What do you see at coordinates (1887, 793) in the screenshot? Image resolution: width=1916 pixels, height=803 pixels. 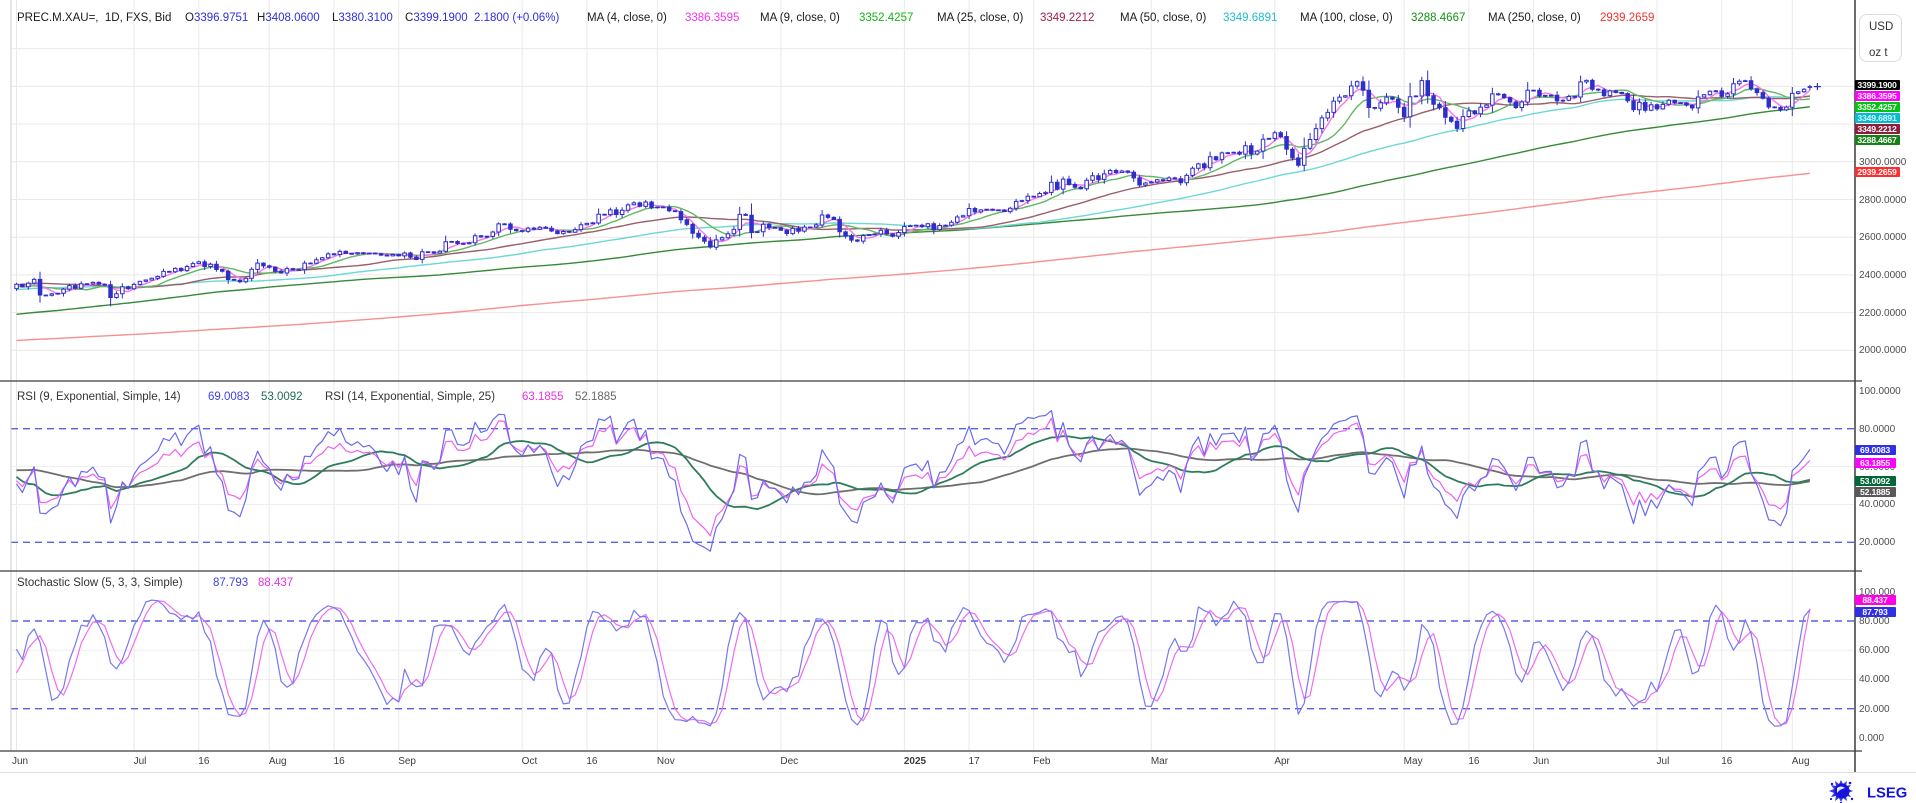 I see `svg-text: LSEG` at bounding box center [1887, 793].